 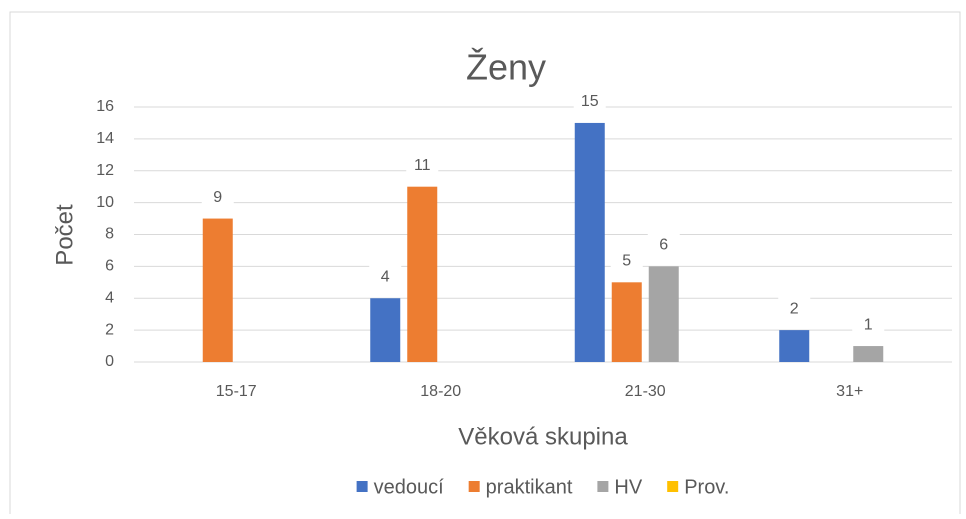 What do you see at coordinates (105, 202) in the screenshot?
I see `y-tick-label: 10` at bounding box center [105, 202].